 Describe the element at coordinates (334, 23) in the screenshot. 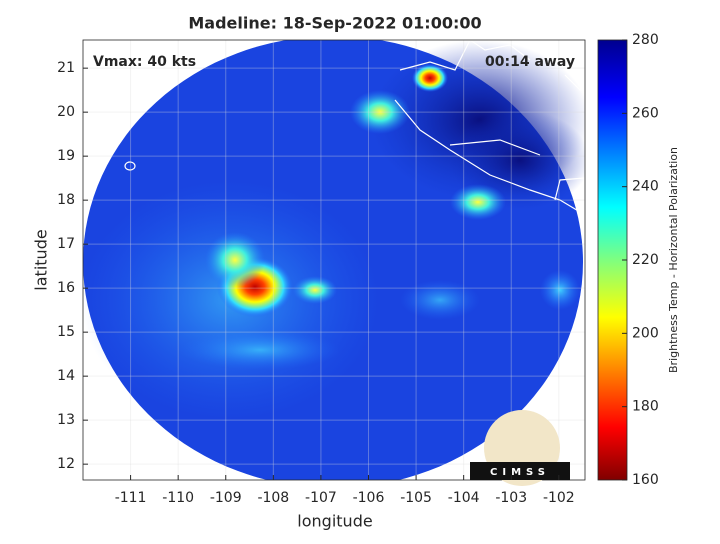

I see `chart-title: Madeline: 18-Sep-2022 01:00:00` at that location.